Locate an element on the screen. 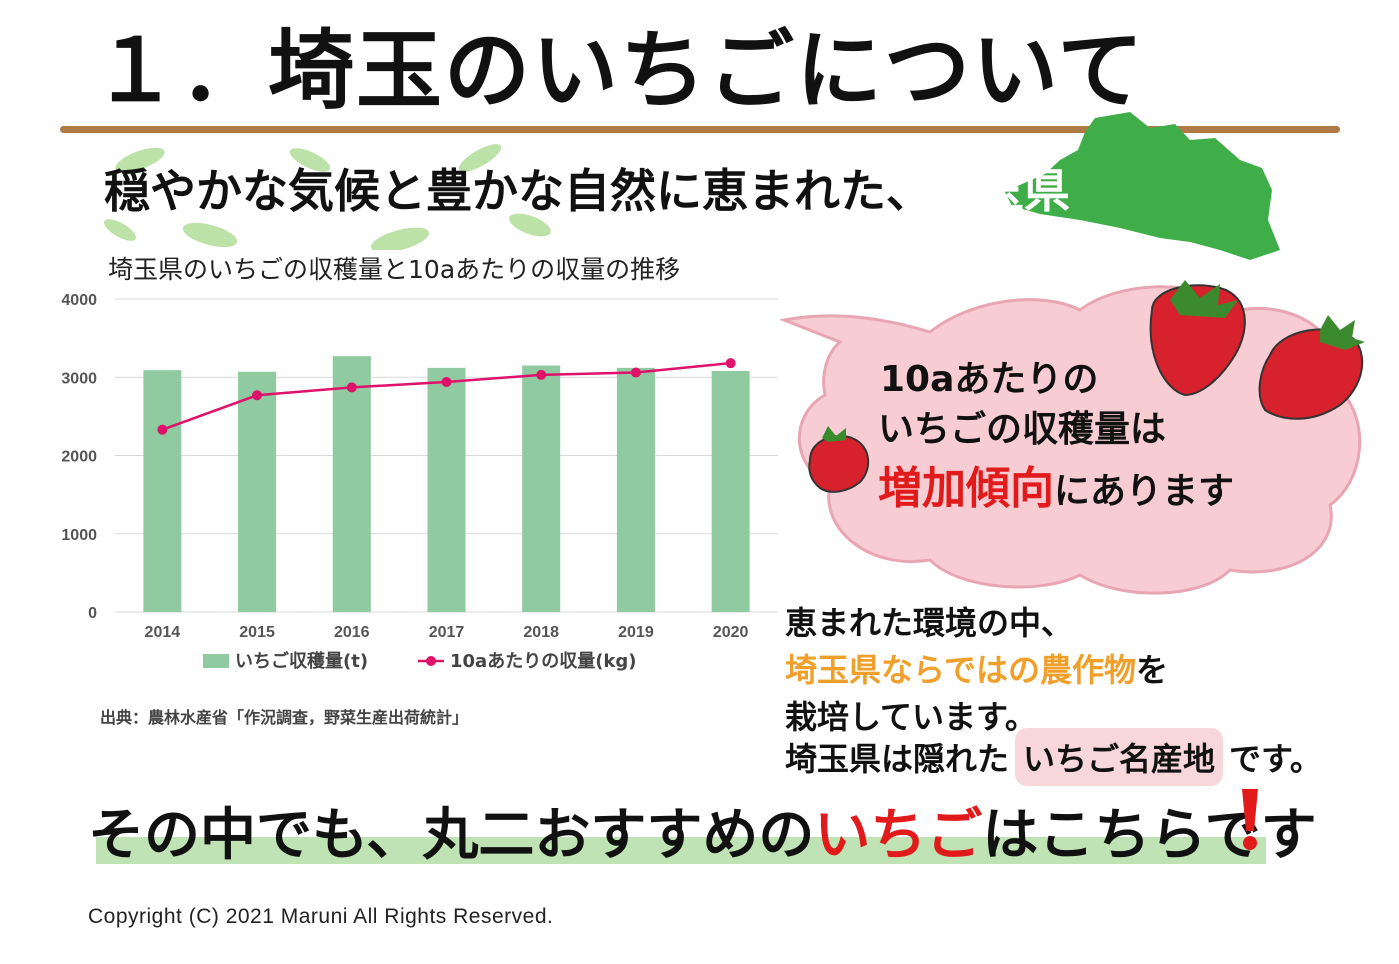 The image size is (1399, 964). banner-highlight: いちご is located at coordinates (898, 835).